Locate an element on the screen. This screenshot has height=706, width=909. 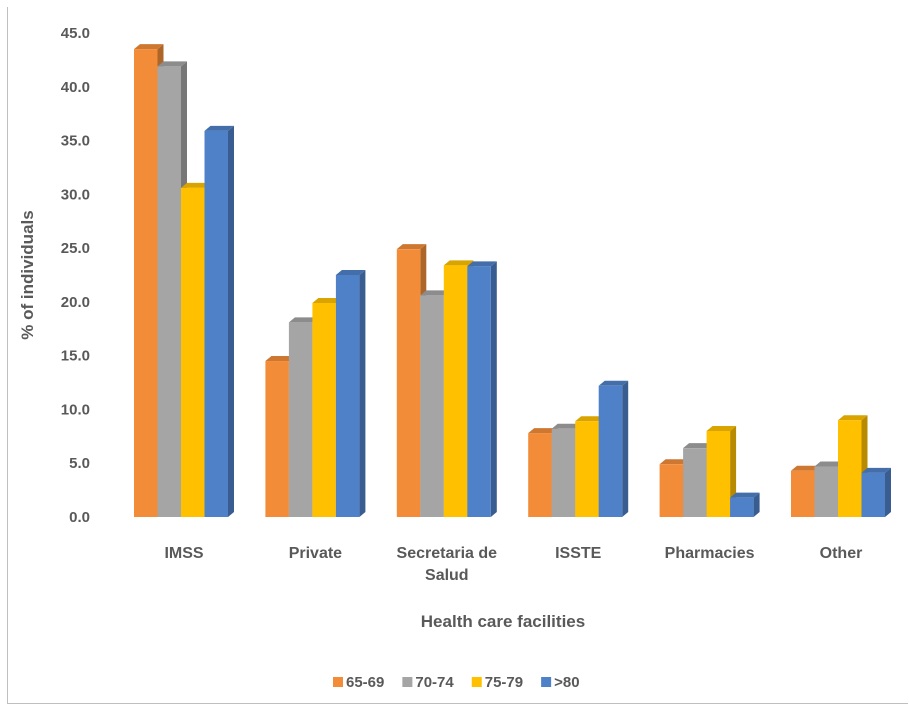
x-axis-title: Health care facilities is located at coordinates (503, 621).